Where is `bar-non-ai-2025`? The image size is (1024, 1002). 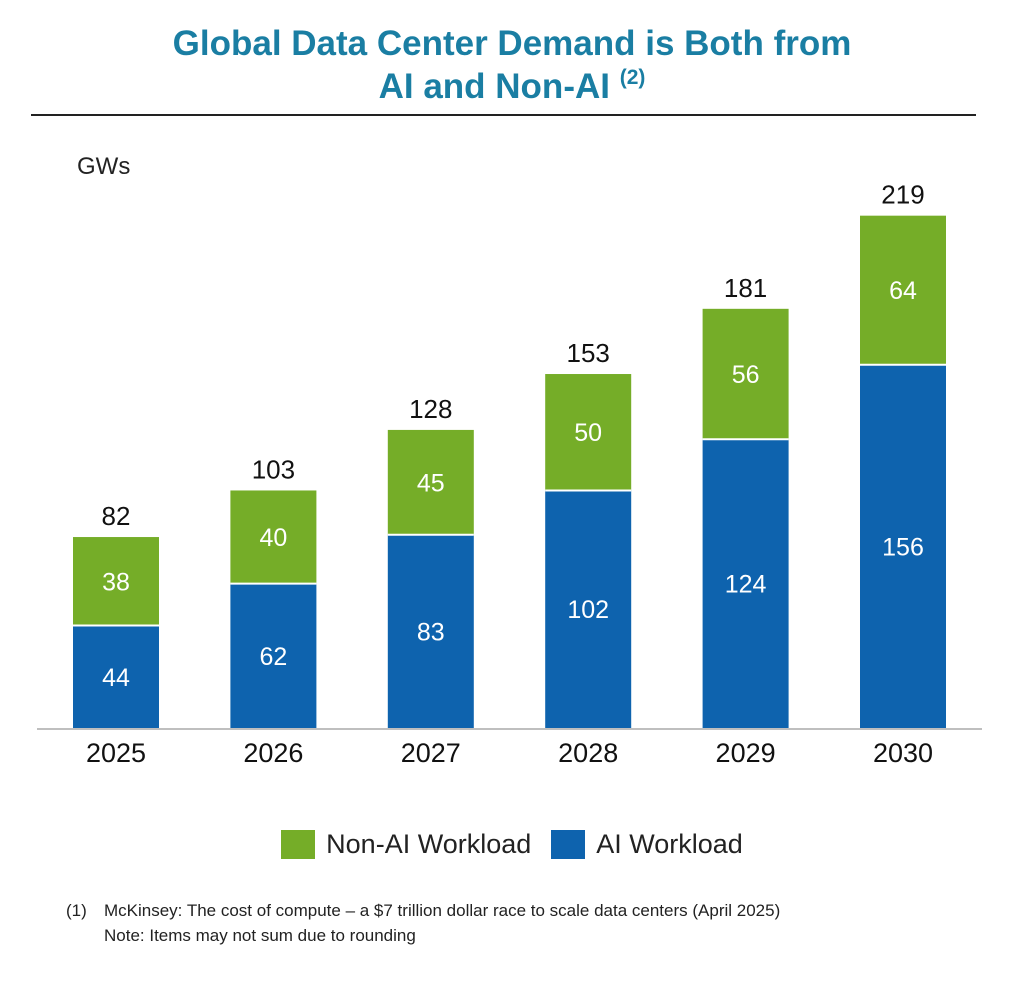
bar-non-ai-2025 is located at coordinates (116, 581).